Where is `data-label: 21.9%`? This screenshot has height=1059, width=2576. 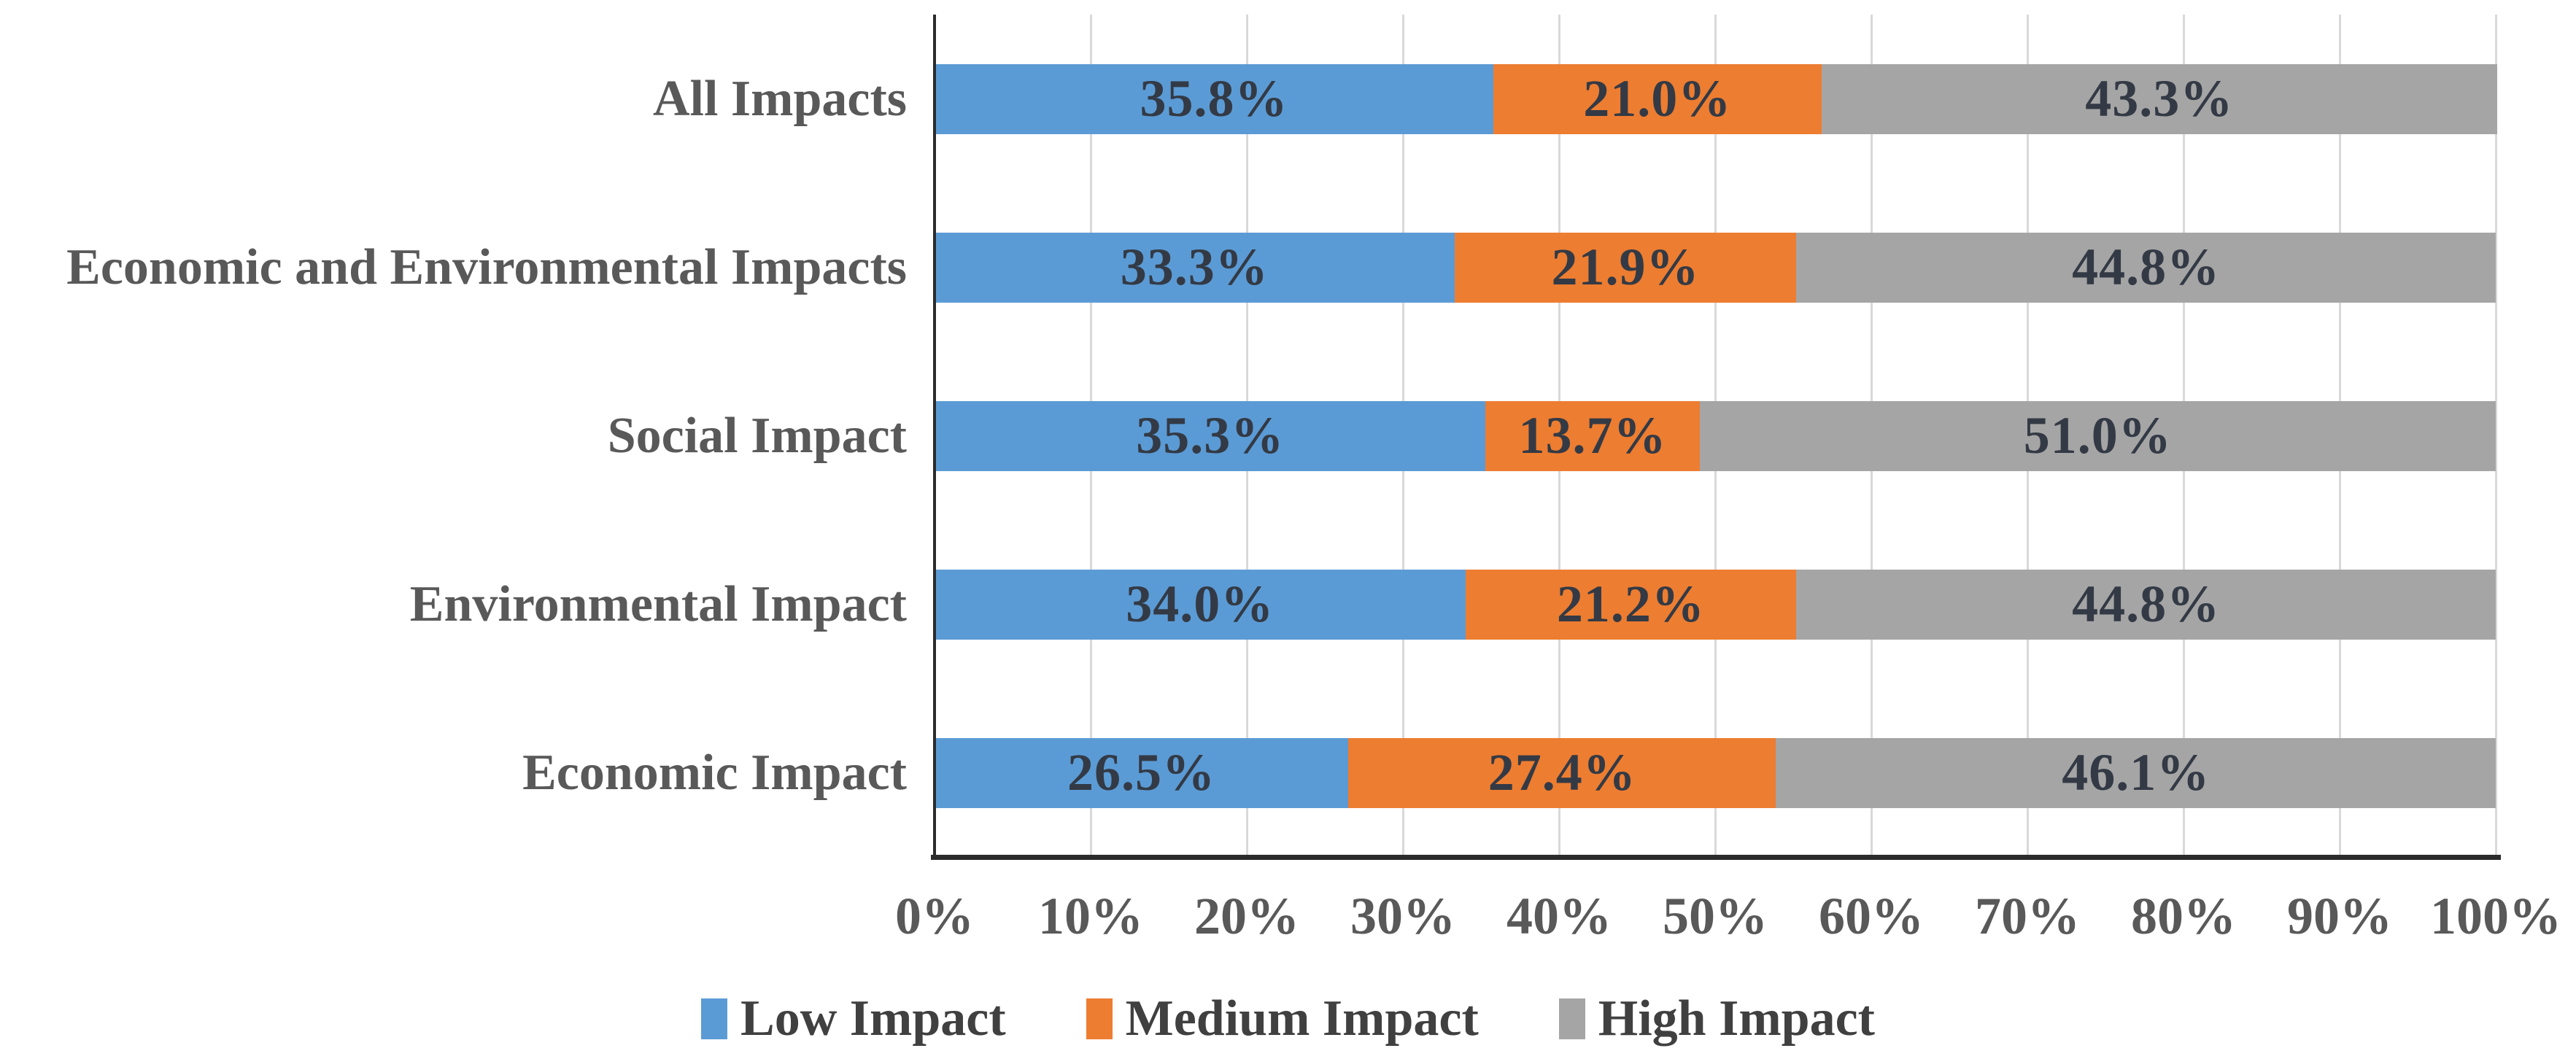 data-label: 21.9% is located at coordinates (1625, 267).